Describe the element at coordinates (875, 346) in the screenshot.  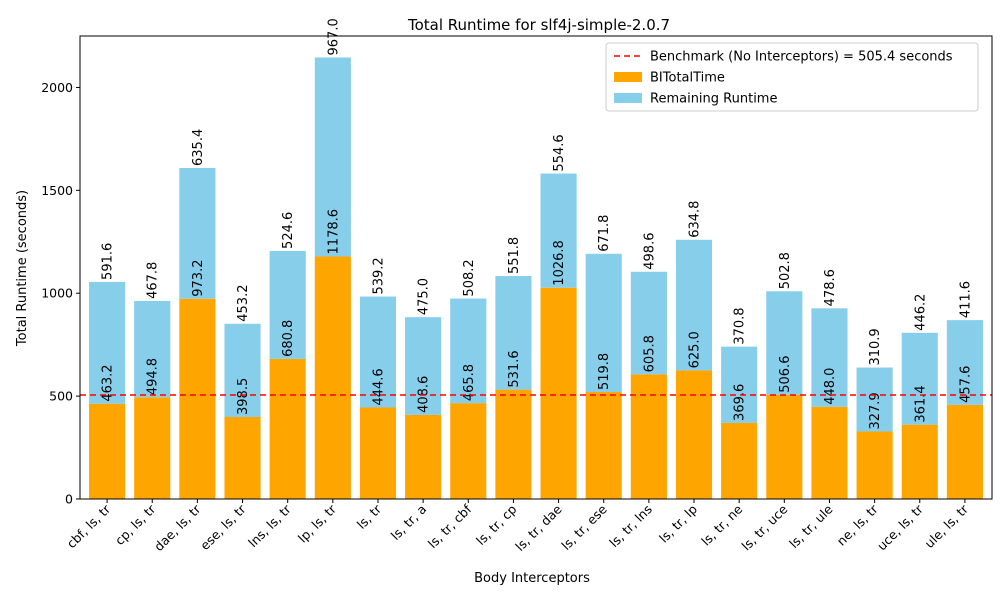
I see `data-label-remaining-17: 310.9` at that location.